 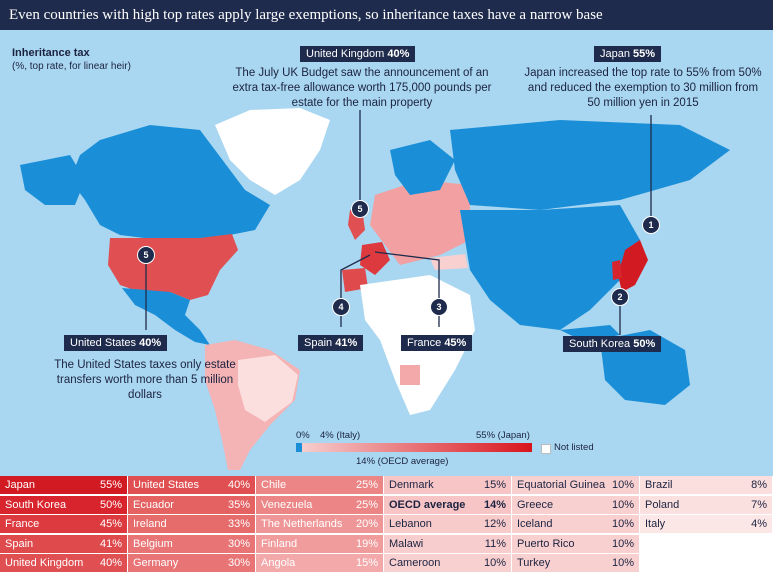 What do you see at coordinates (546, 449) in the screenshot?
I see `legend-not-listed-swatch` at bounding box center [546, 449].